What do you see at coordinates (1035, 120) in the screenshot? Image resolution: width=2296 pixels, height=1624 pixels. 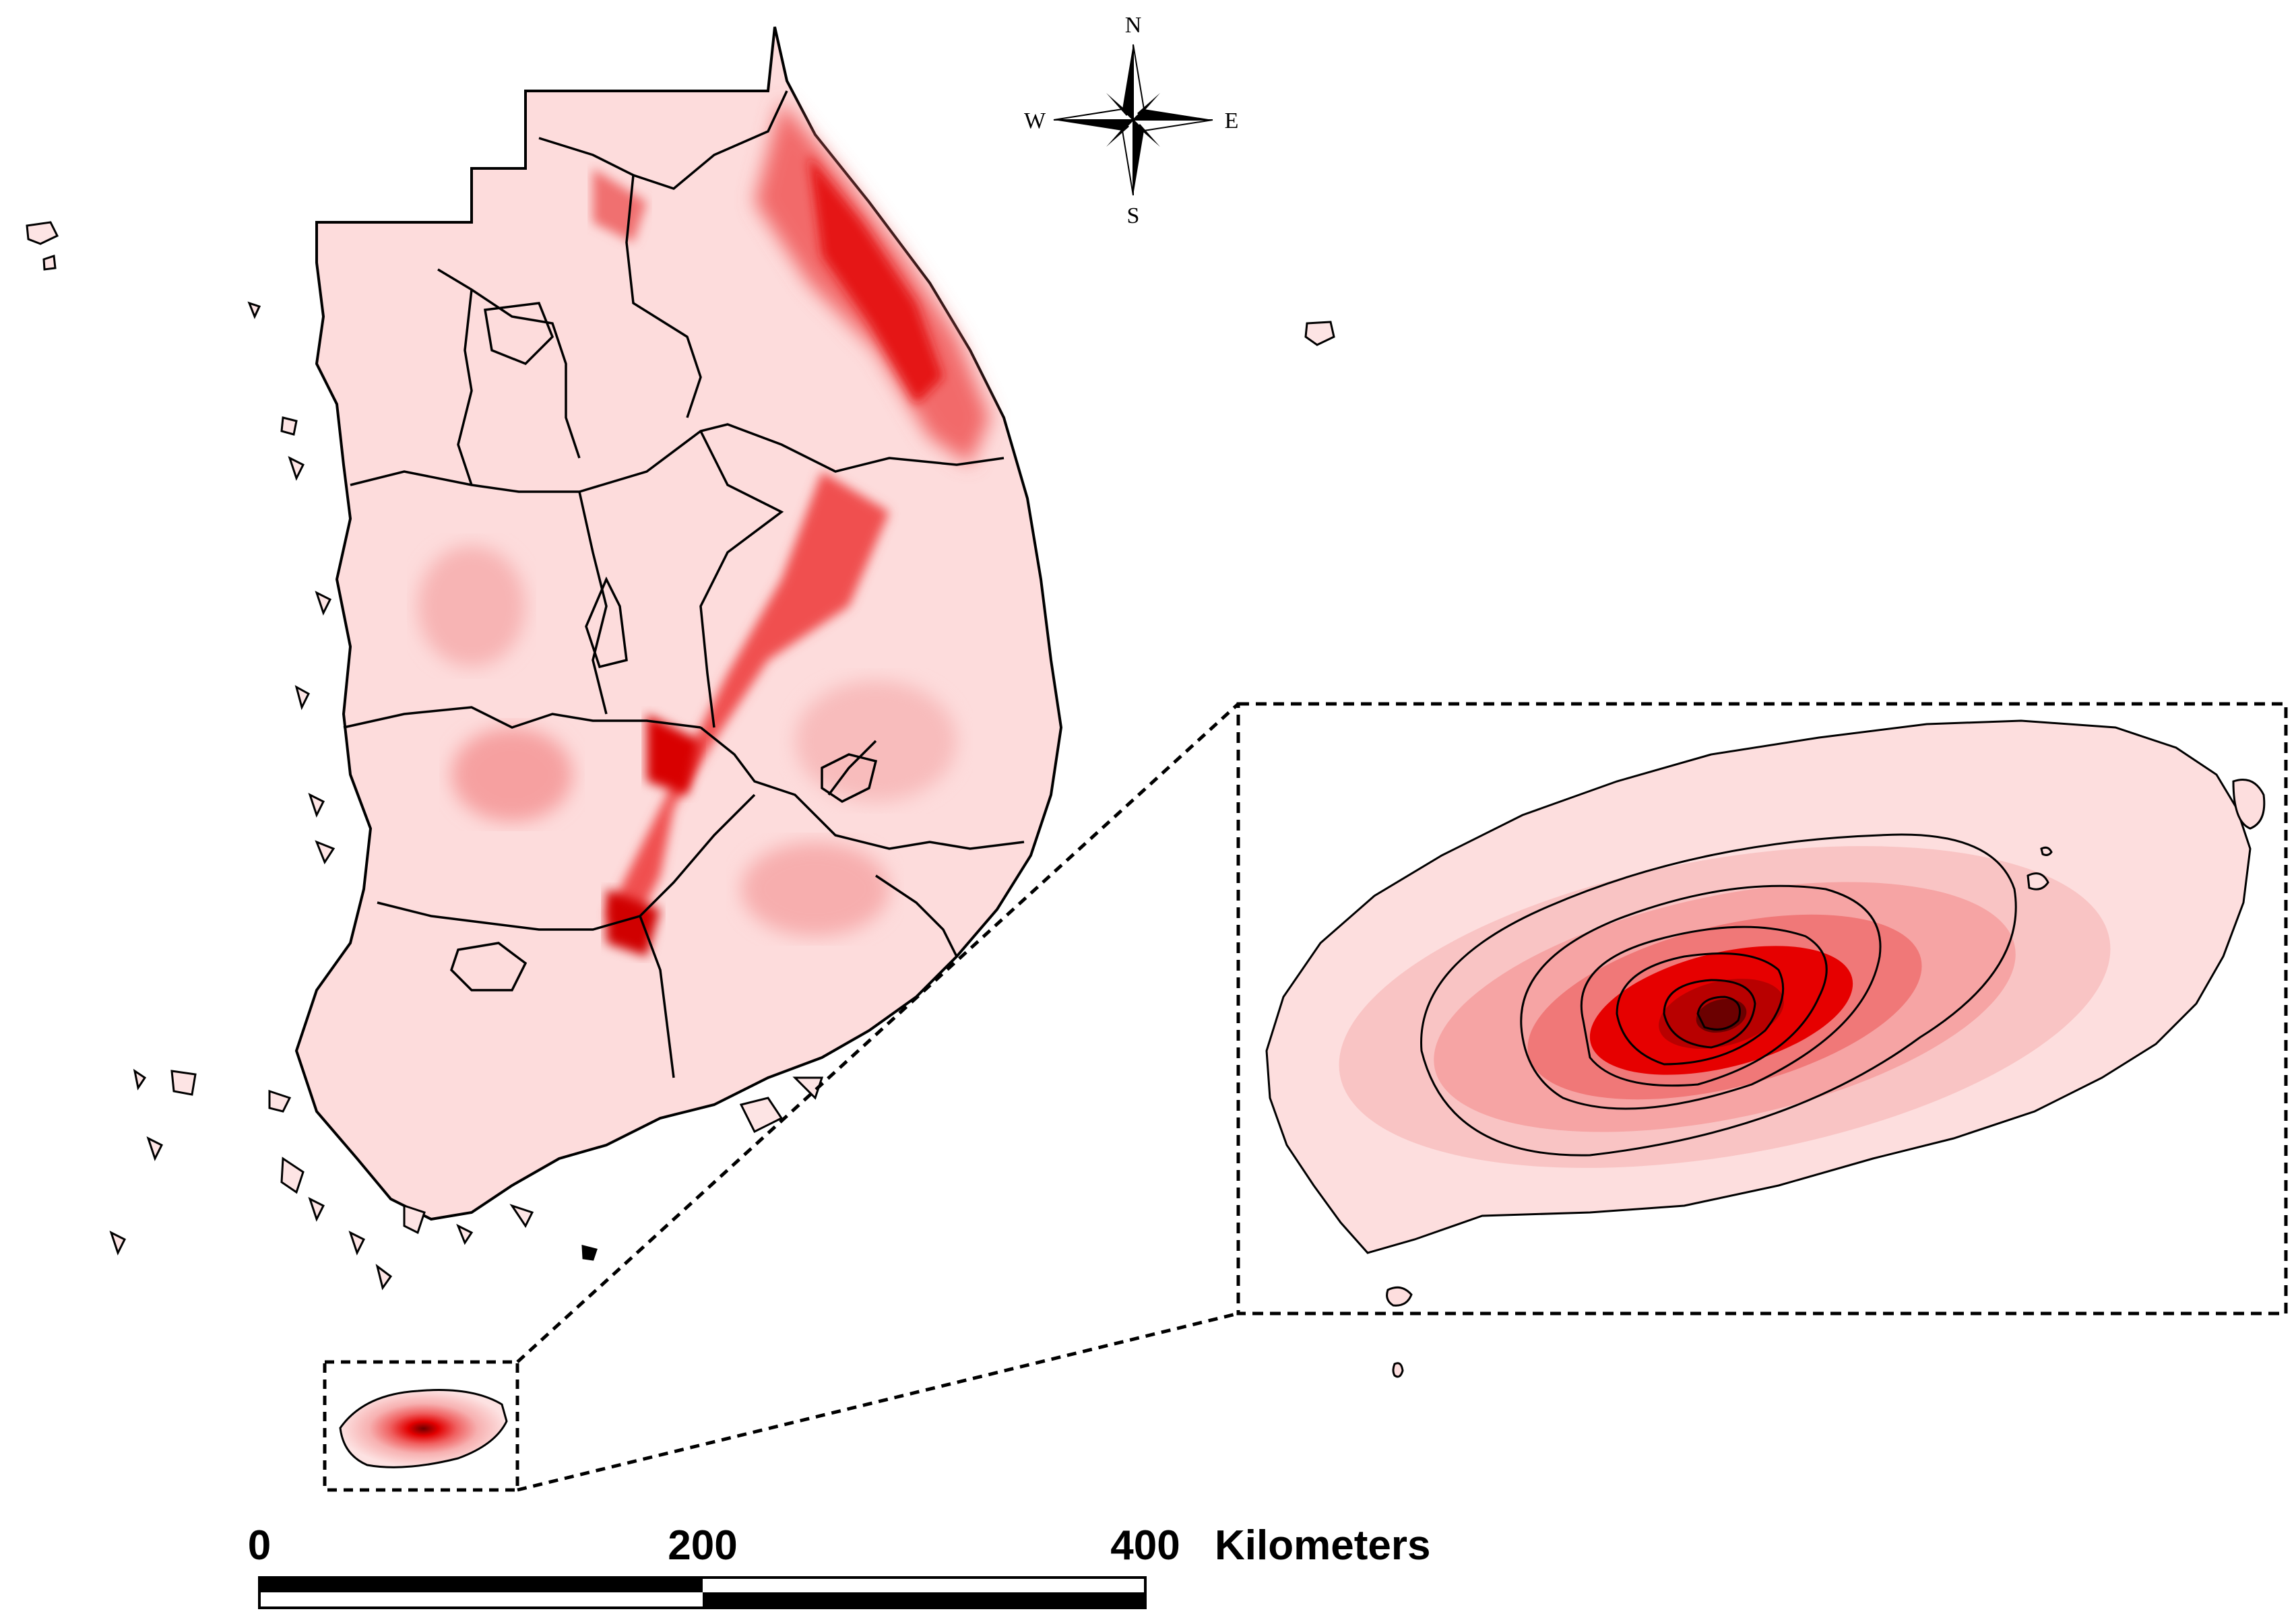 I see `compass-west: W` at bounding box center [1035, 120].